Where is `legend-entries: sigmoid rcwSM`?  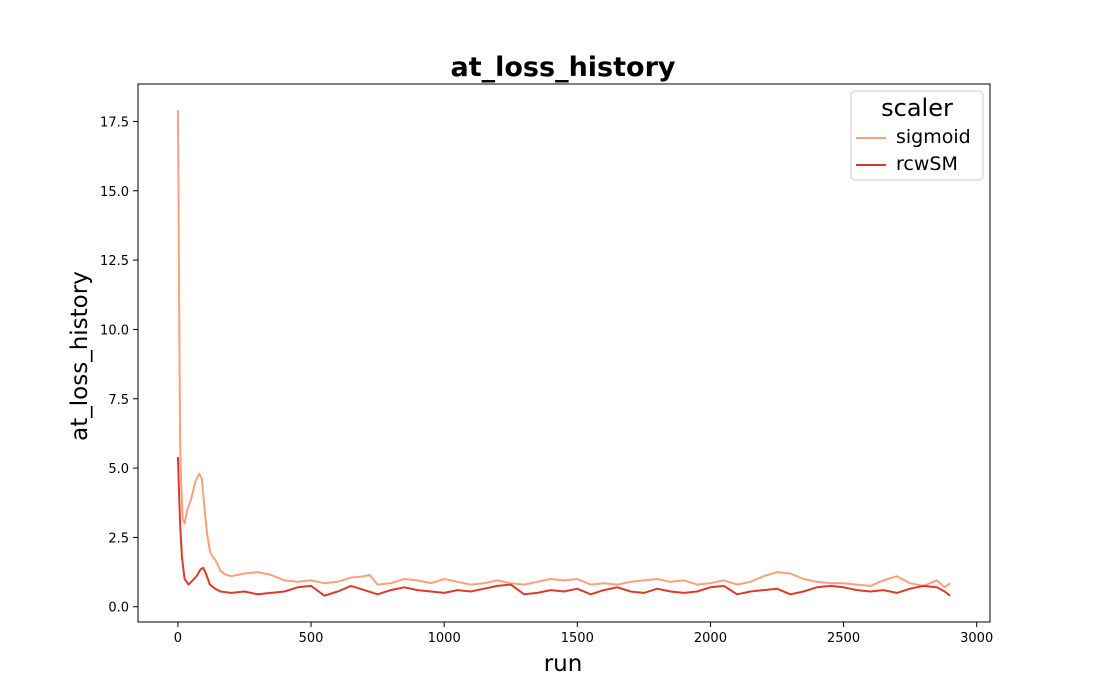
legend-entries: sigmoid rcwSM is located at coordinates (913, 150).